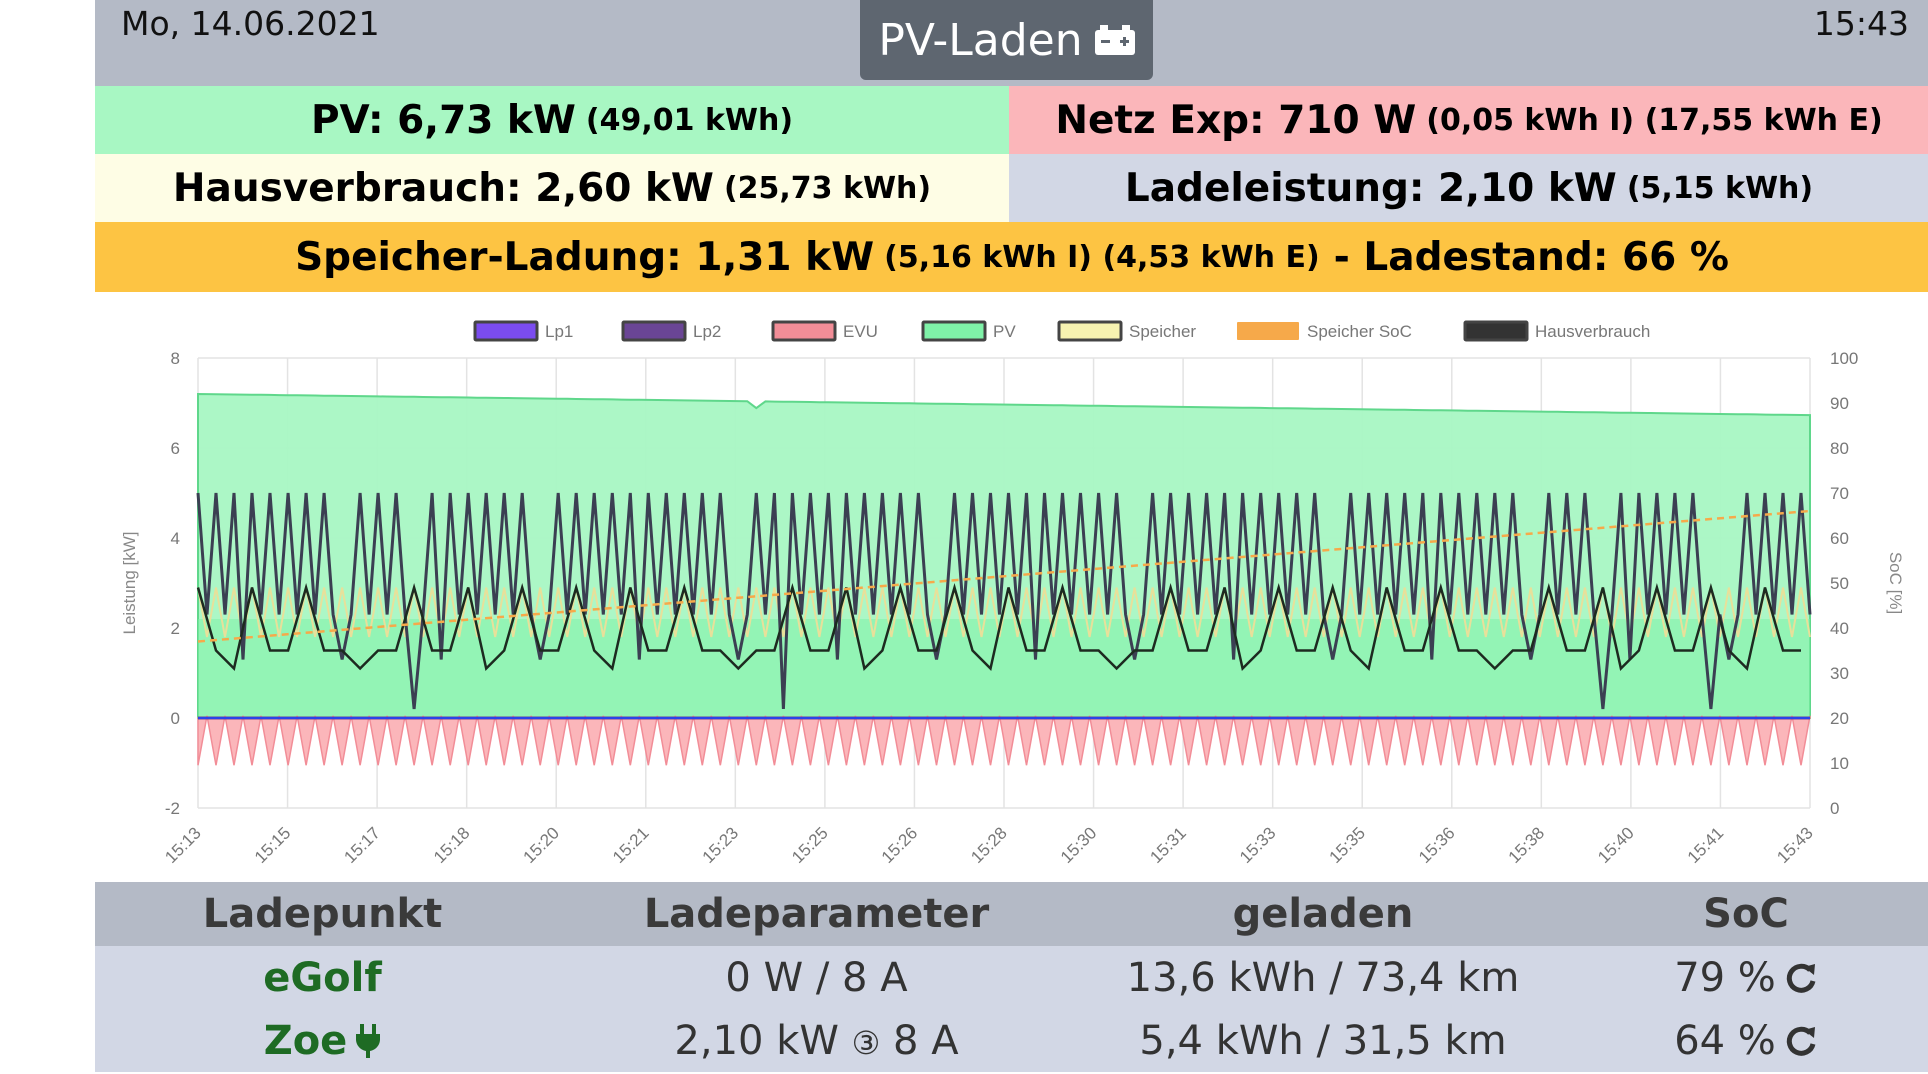 The width and height of the screenshot is (1928, 1074). Describe the element at coordinates (1004, 331) in the screenshot. I see `legend-label: PV` at that location.